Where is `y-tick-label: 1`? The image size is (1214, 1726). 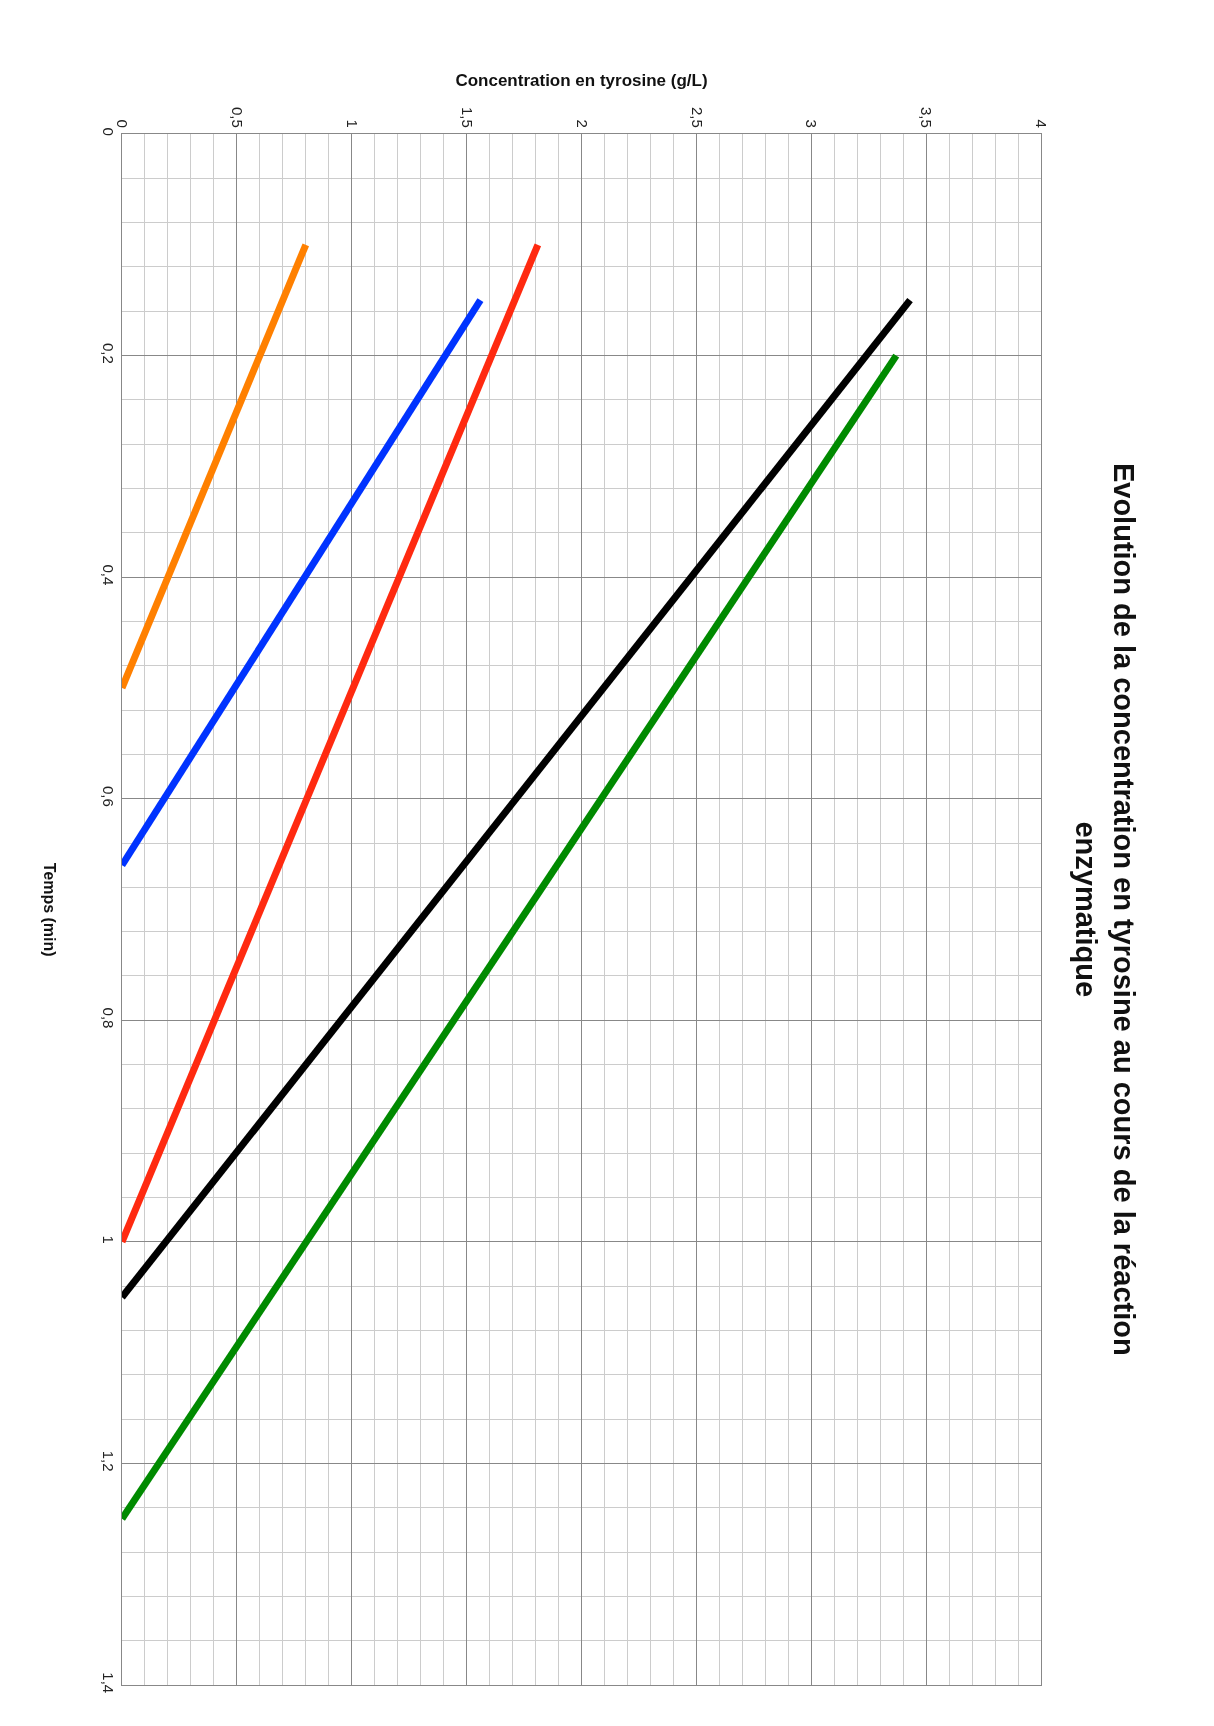 y-tick-label: 1 is located at coordinates (108, 1239).